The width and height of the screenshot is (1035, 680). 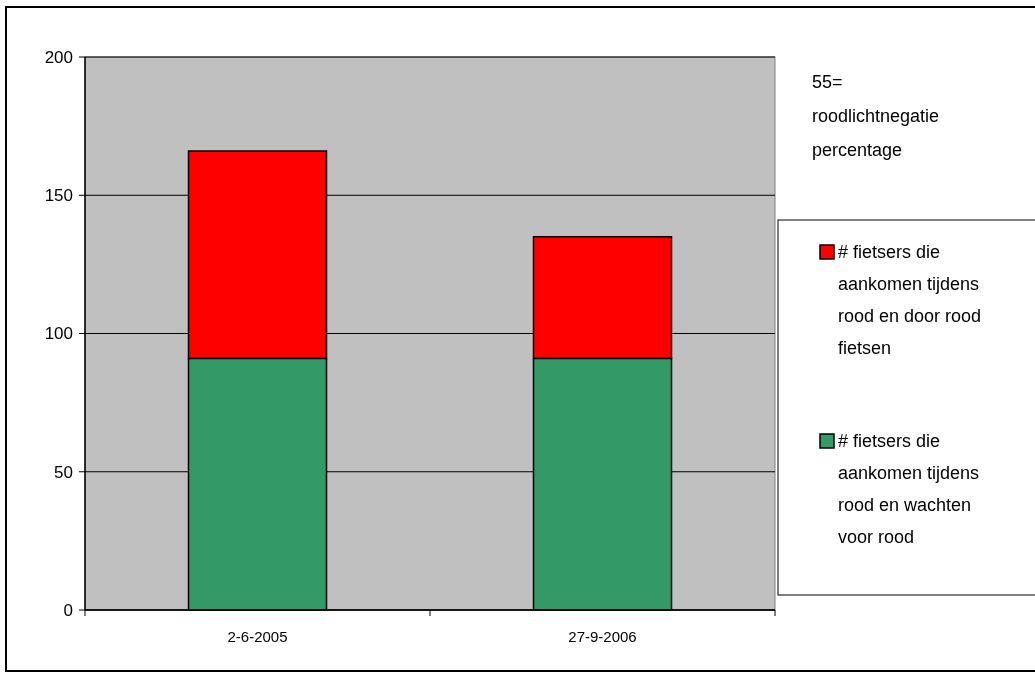 What do you see at coordinates (63, 472) in the screenshot?
I see `y-tick-label: 50` at bounding box center [63, 472].